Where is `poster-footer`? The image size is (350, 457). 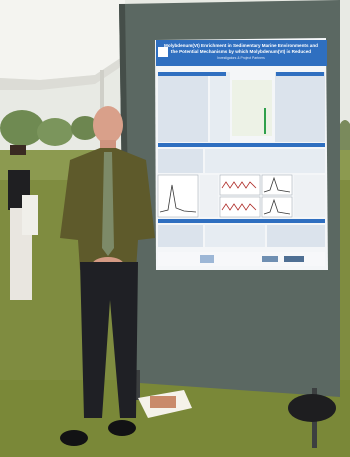 poster-footer is located at coordinates (241, 259).